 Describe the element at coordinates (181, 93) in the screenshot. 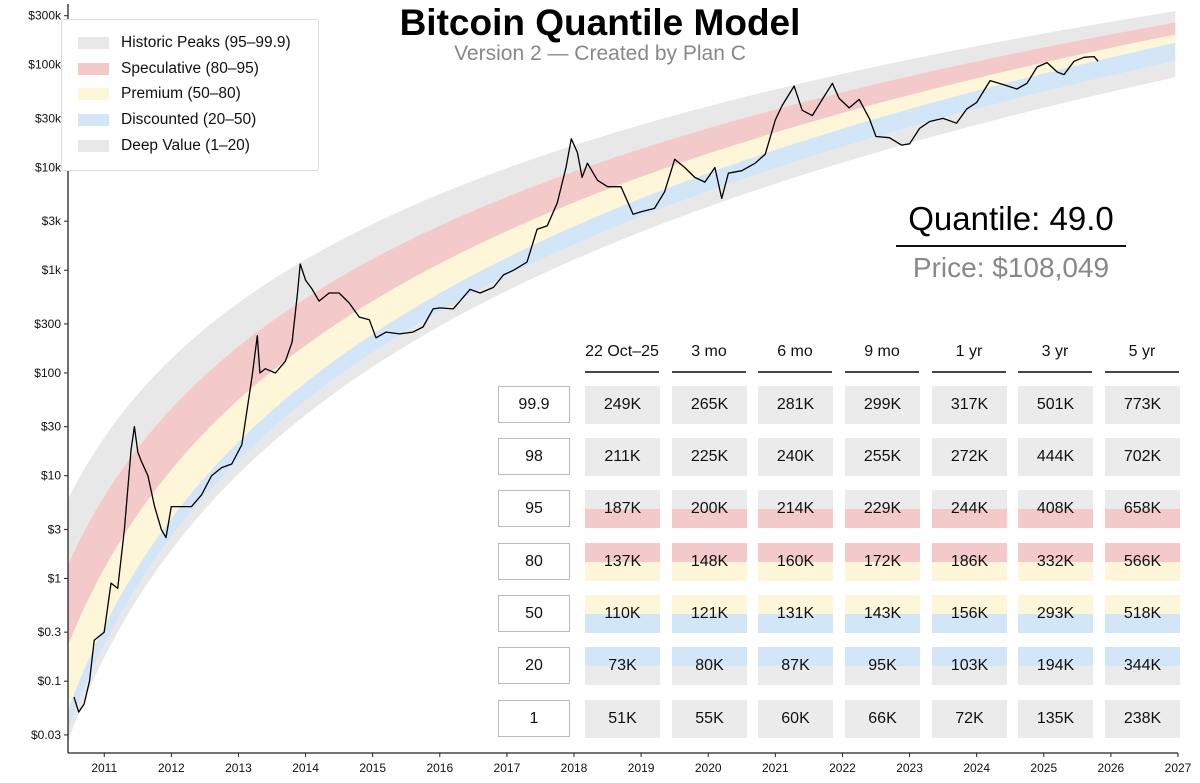

I see `legend-label: Premium (50–80)` at that location.